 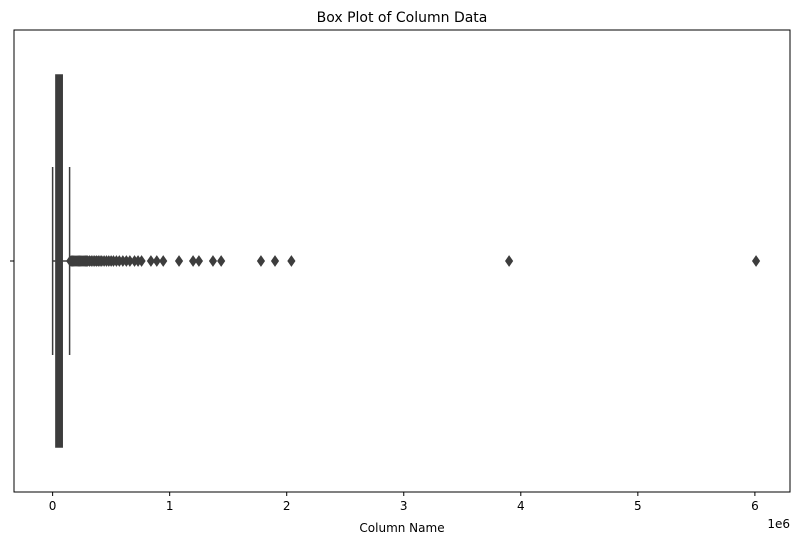 I want to click on x-axis: 0 1 2 3 4 5 6, so click(x=404, y=502).